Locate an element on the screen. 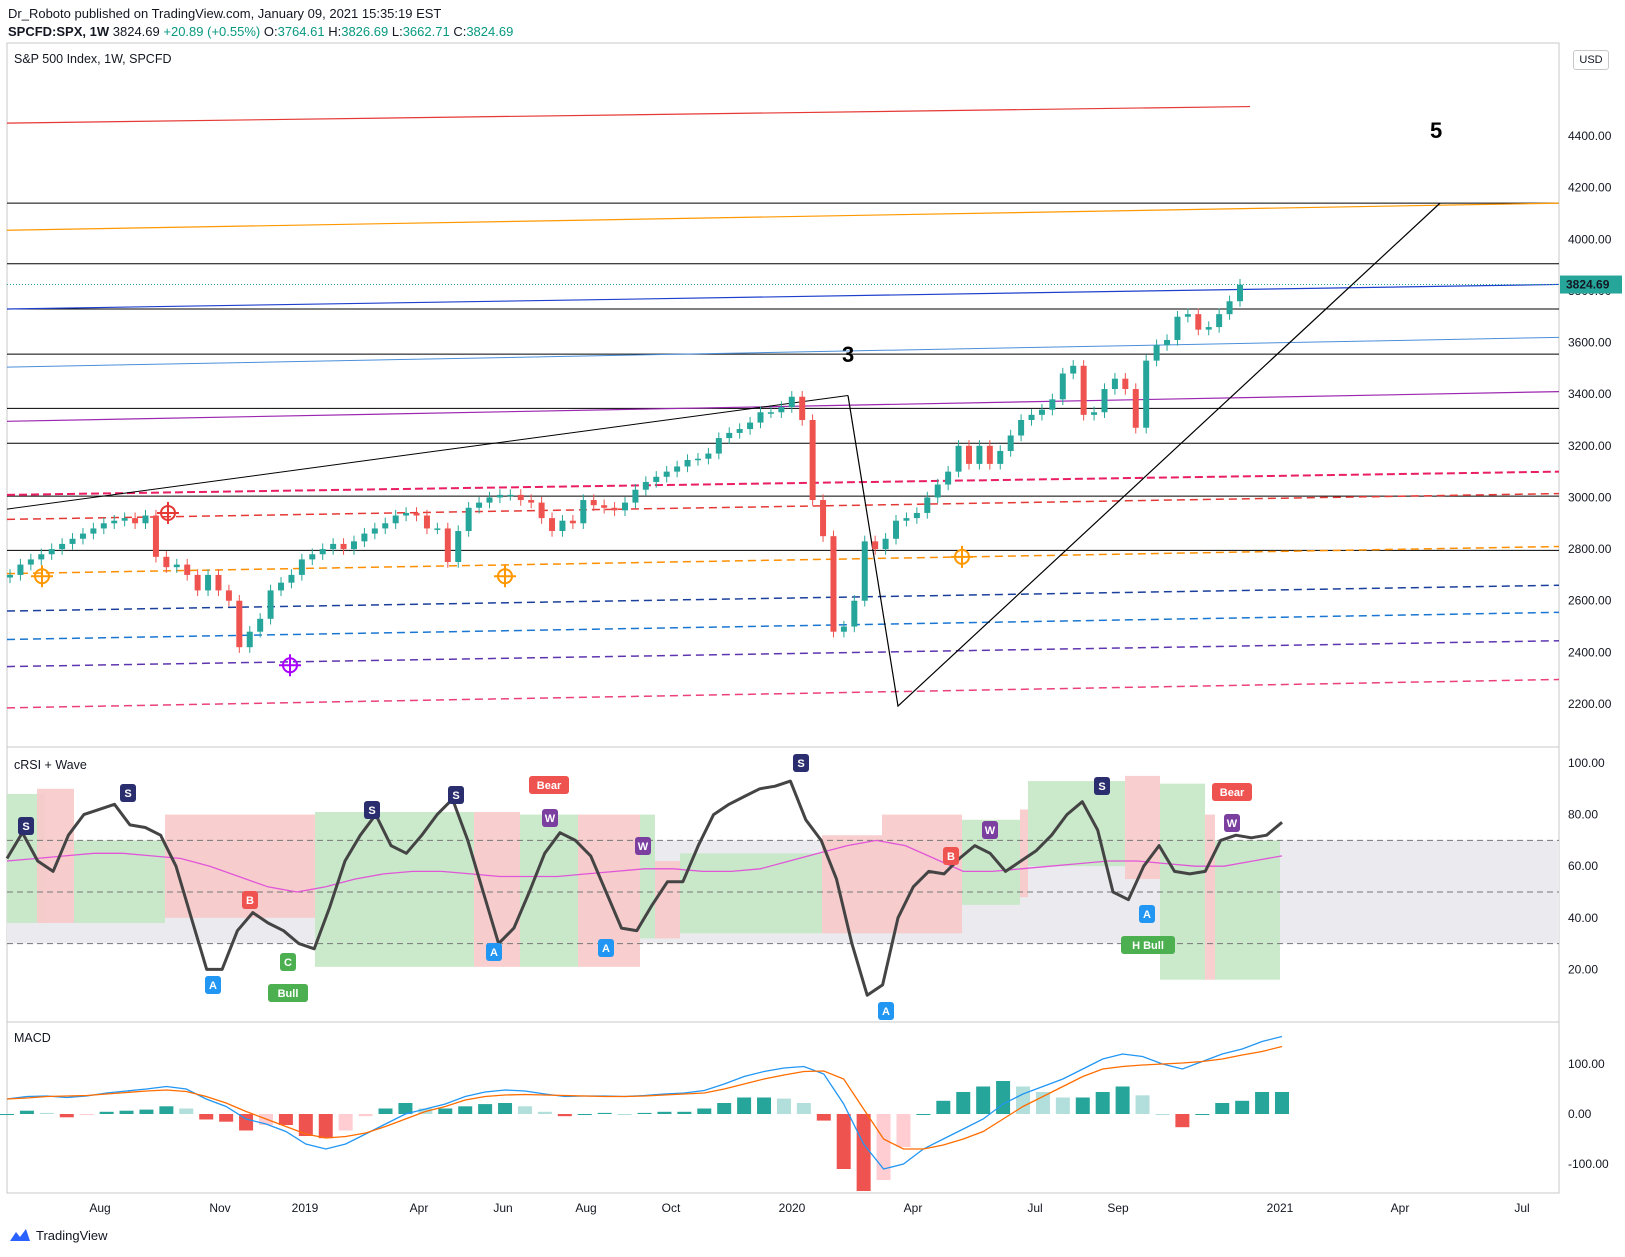  price-tick-label: 3000.00 is located at coordinates (1590, 497).